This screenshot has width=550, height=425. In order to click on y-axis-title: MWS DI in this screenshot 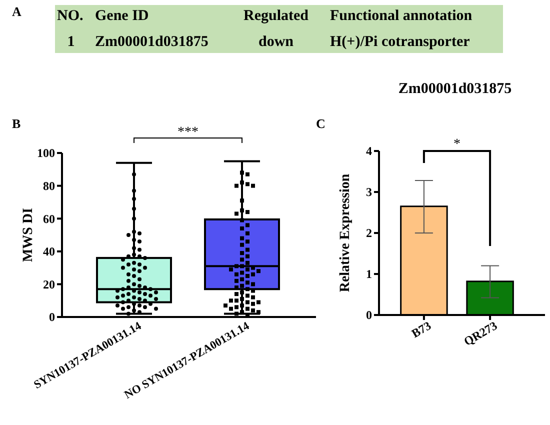, I will do `click(28, 235)`.